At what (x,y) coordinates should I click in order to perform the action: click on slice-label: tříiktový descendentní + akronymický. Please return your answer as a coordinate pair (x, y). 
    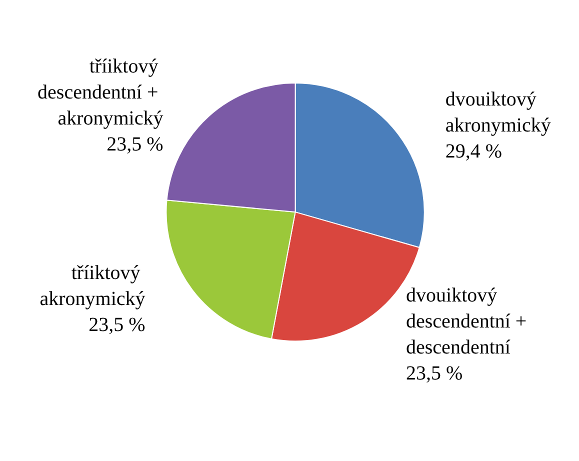
    Looking at the image, I should click on (101, 93).